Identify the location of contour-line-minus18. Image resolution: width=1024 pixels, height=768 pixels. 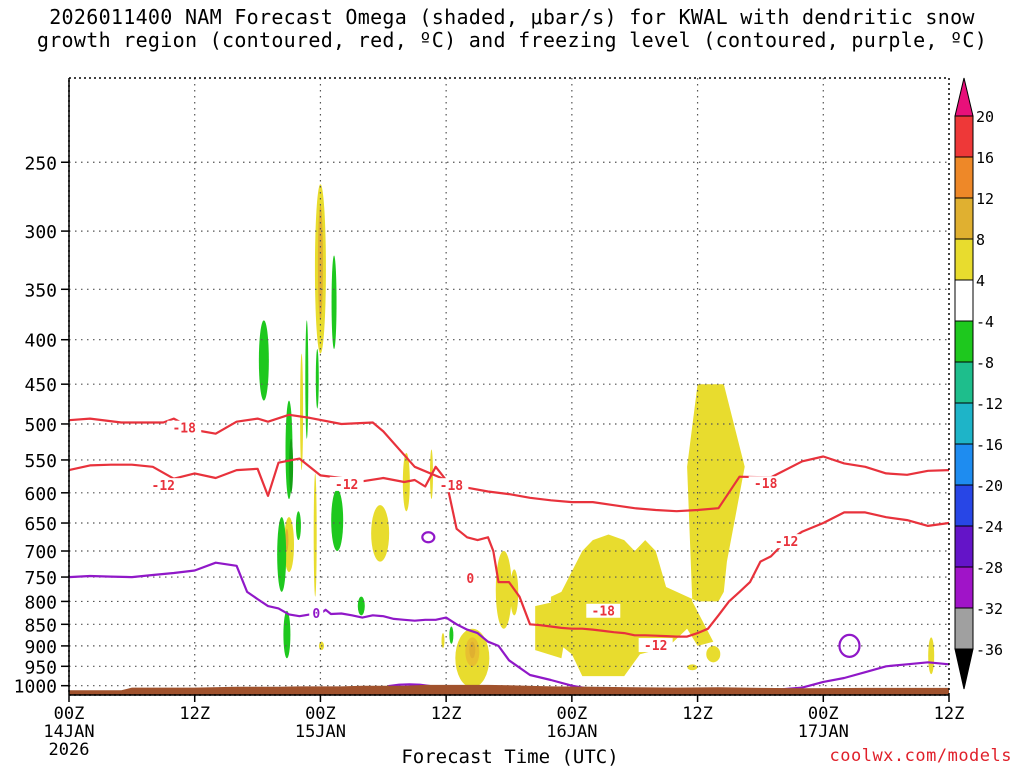
(509, 463).